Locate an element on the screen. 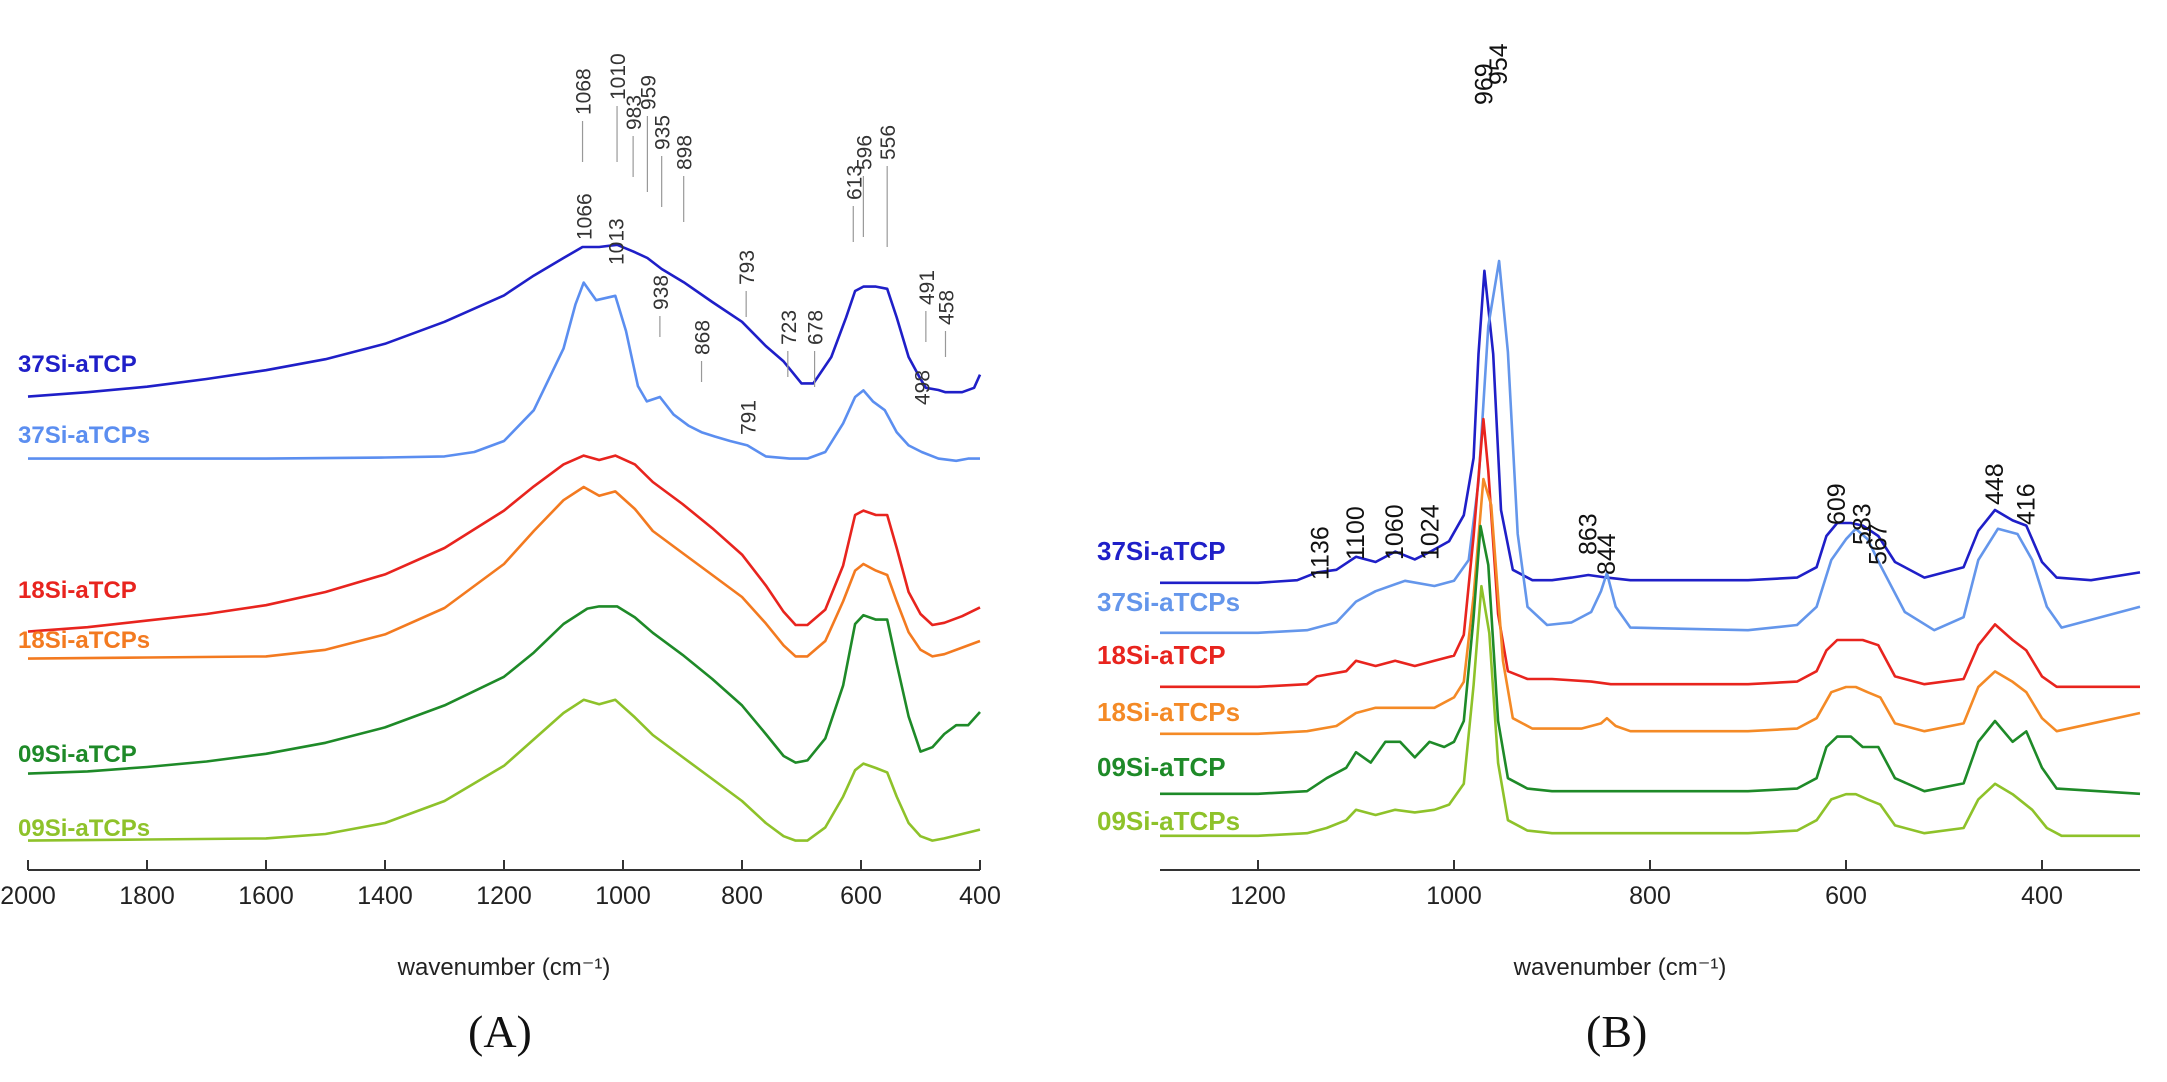 This screenshot has width=2167, height=1082. peak-label: 793 is located at coordinates (747, 267).